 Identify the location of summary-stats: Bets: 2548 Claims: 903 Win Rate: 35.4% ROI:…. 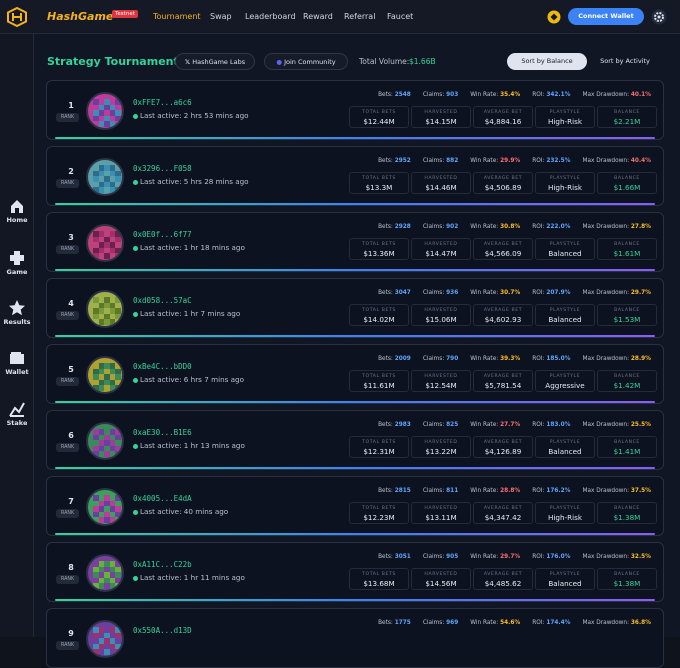
(514, 95).